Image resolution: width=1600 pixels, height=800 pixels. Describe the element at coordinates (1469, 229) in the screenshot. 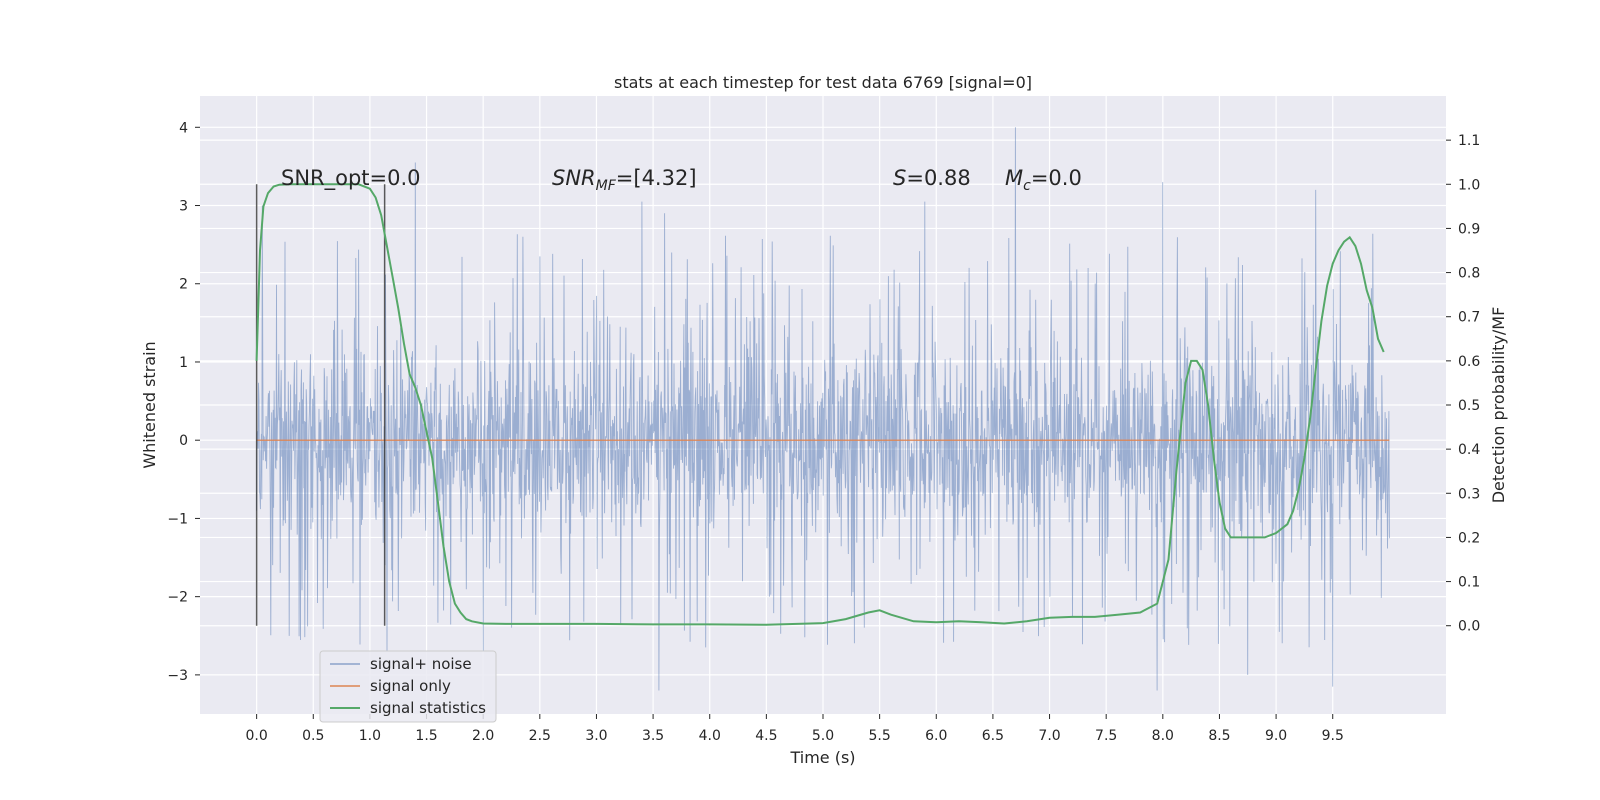

I see `y-right-tick-label-9: 0.9` at that location.